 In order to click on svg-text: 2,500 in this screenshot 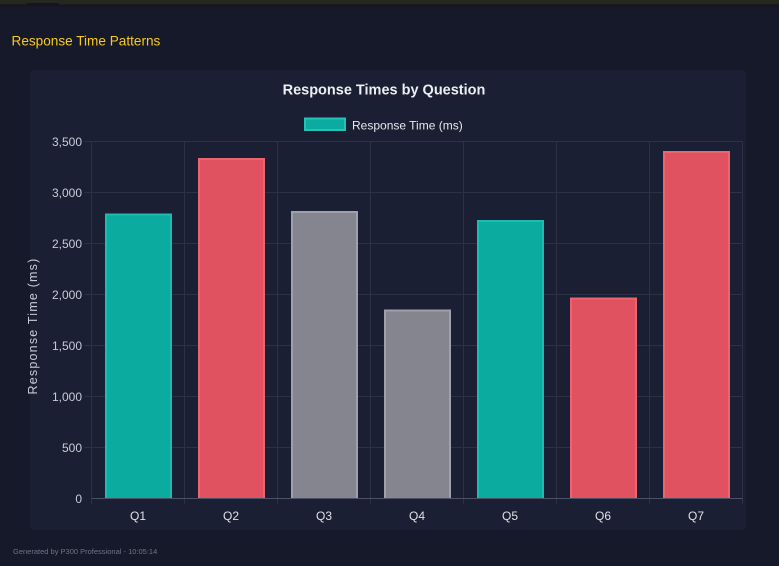, I will do `click(67, 244)`.